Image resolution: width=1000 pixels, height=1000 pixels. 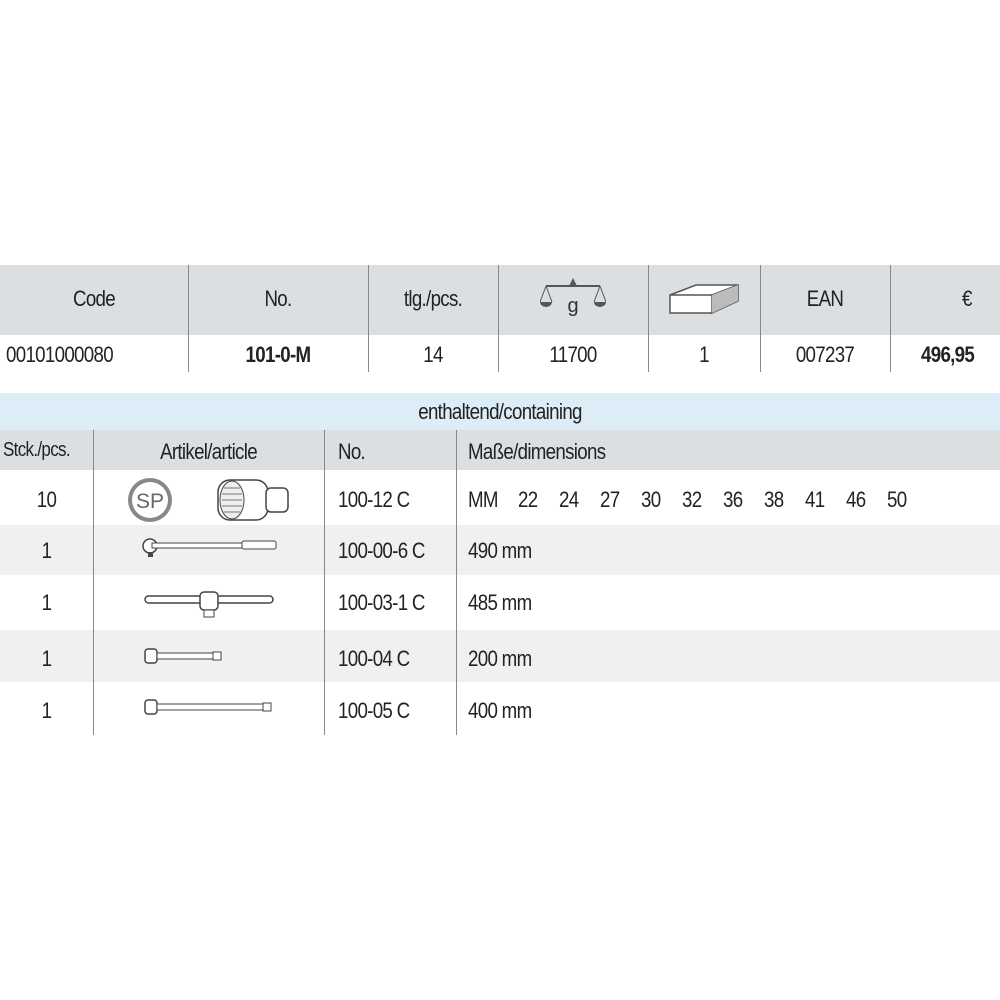 I want to click on ratchet-icon, so click(x=209, y=547).